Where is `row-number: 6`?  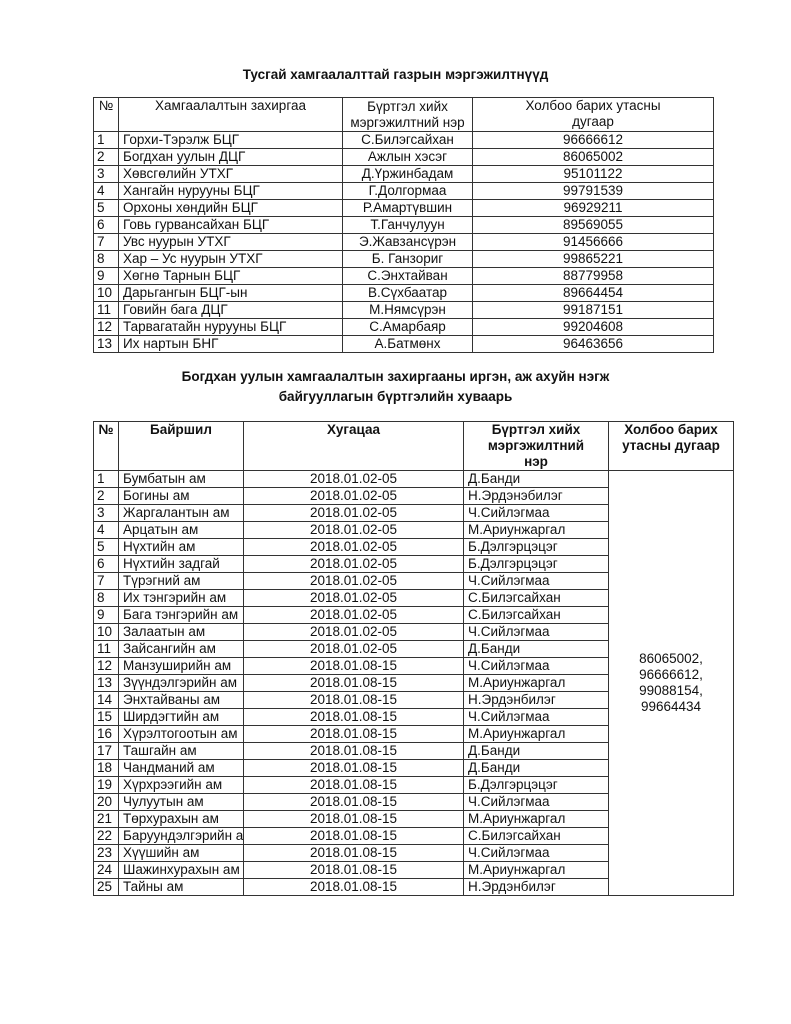
row-number: 6 is located at coordinates (106, 225).